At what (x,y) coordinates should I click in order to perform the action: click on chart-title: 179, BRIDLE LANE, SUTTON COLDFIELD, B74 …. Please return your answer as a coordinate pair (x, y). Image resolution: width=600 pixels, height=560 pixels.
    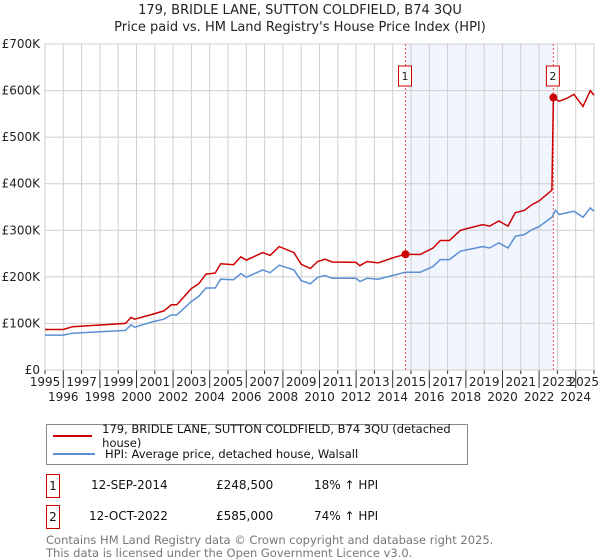
    Looking at the image, I should click on (300, 10).